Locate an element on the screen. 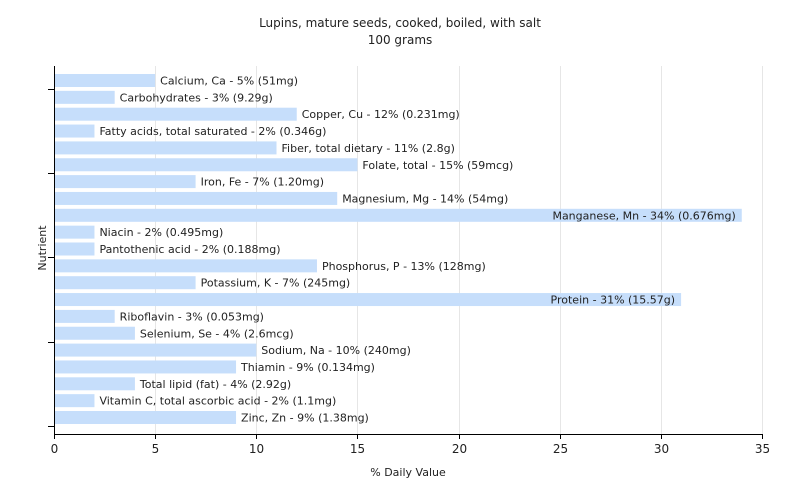 Image resolution: width=800 pixels, height=500 pixels. bar-label-15: Selenium, Se - 4% (2.6mcg) is located at coordinates (217, 333).